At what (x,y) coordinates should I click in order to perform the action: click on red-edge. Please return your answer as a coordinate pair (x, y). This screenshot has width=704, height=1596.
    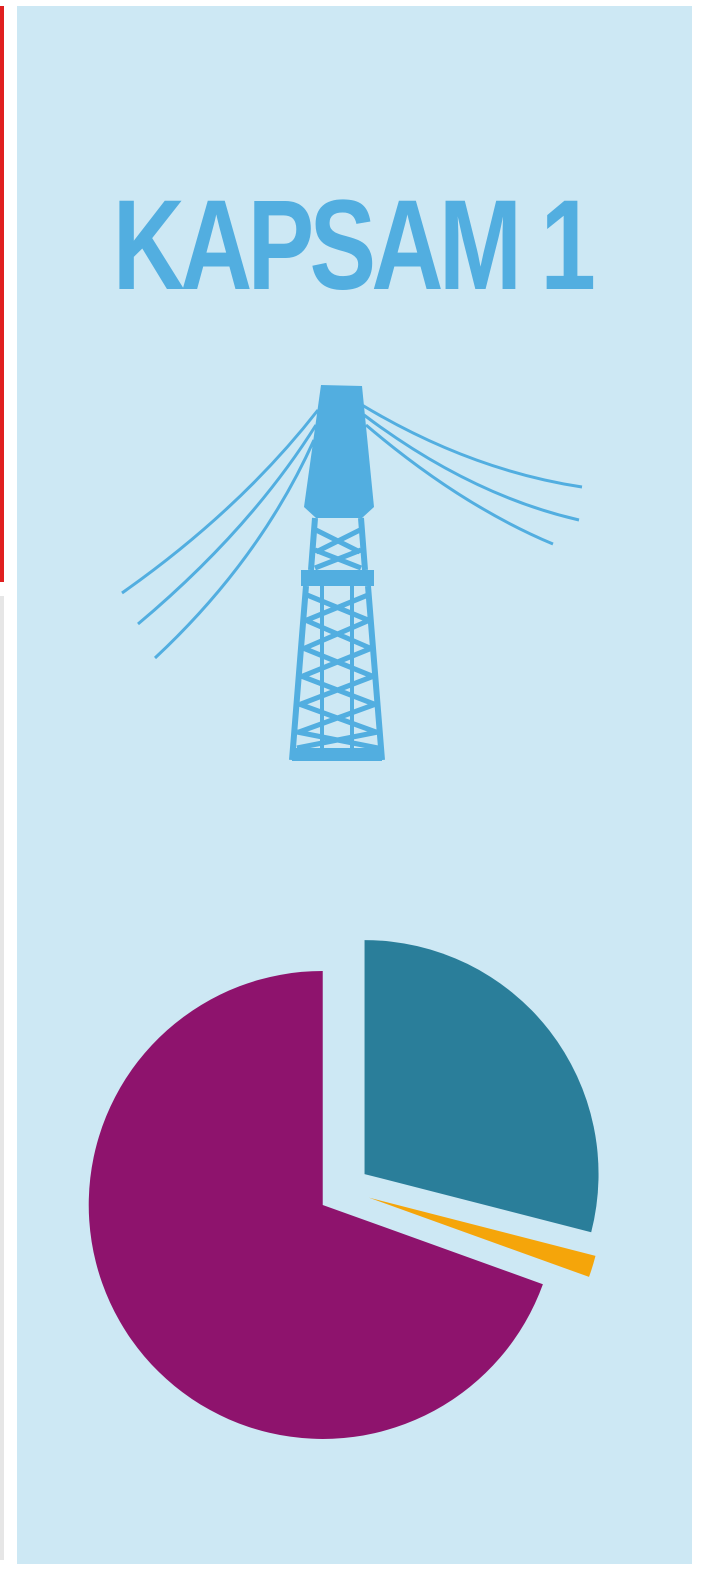
    Looking at the image, I should click on (2, 294).